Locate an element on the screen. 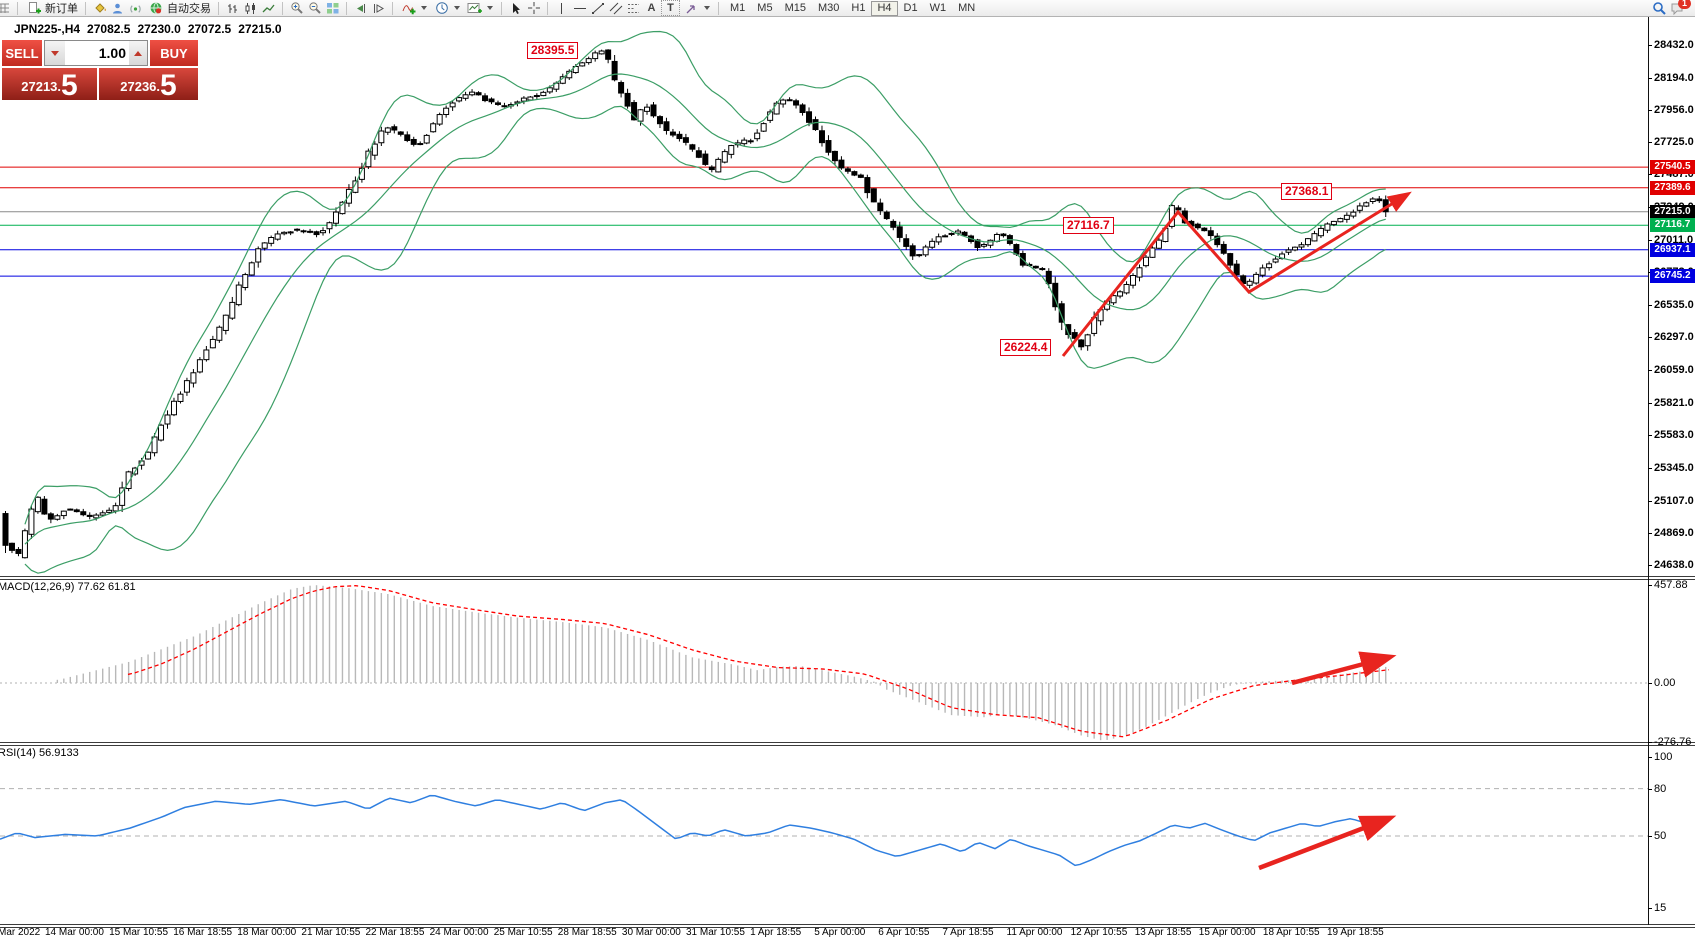 This screenshot has height=939, width=1695. equidistant-channel-icon is located at coordinates (615, 8).